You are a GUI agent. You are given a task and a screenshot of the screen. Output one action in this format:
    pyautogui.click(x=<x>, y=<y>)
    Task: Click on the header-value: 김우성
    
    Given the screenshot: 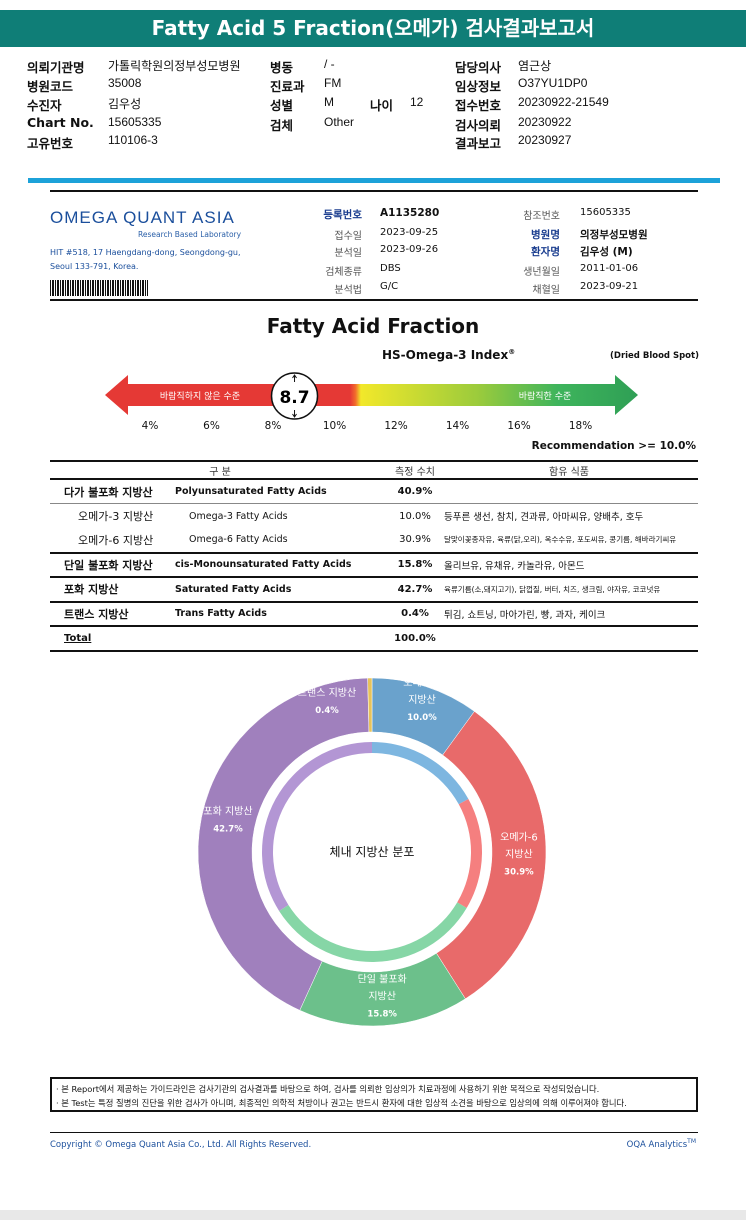 What is the action you would take?
    pyautogui.click(x=125, y=104)
    